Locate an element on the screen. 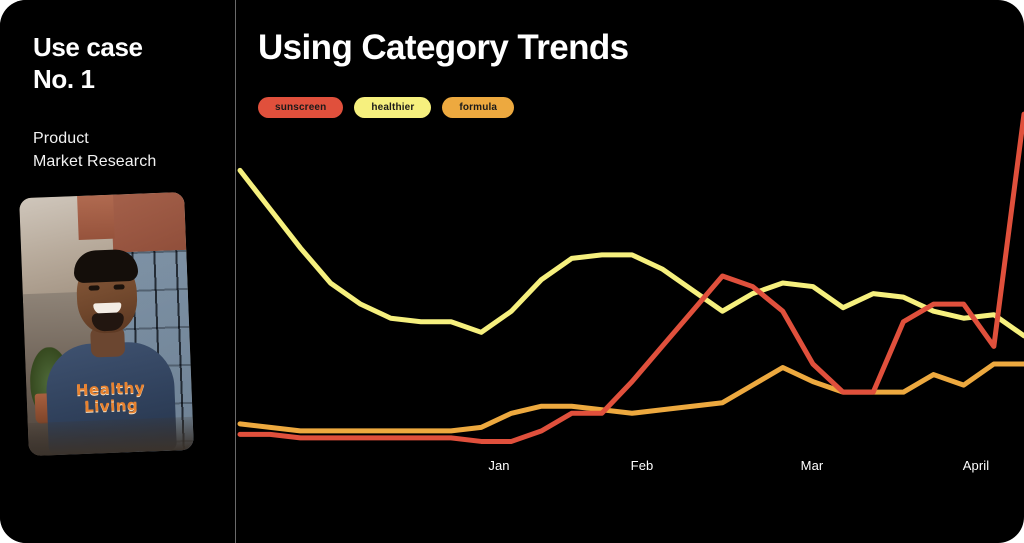 Image resolution: width=1024 pixels, height=543 pixels. chart-legend: sunscreen healthier formula is located at coordinates (386, 107).